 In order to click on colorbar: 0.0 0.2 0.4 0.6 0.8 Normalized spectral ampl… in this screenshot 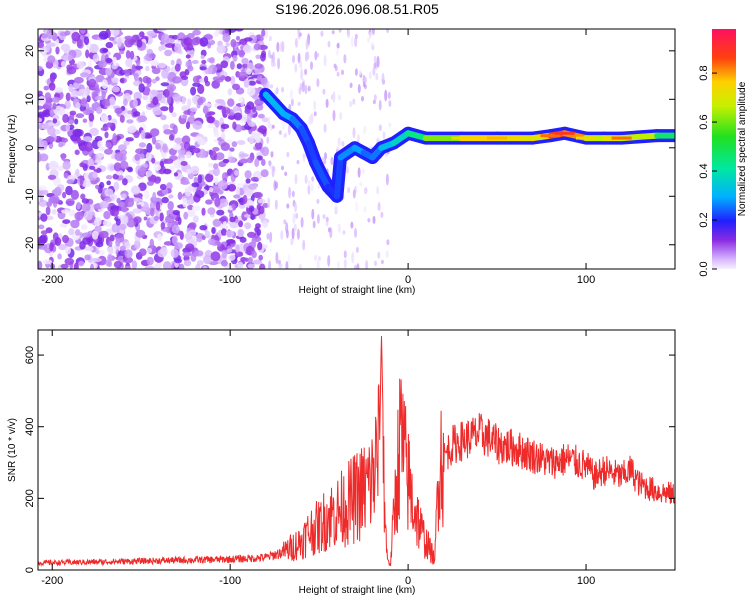, I will do `click(723, 153)`.